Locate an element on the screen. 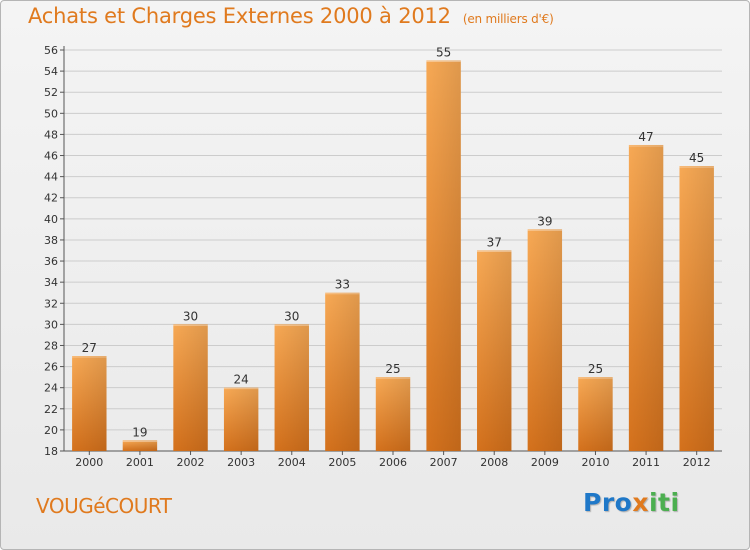 Image resolution: width=750 pixels, height=550 pixels. y-tick-label: 36 is located at coordinates (51, 261).